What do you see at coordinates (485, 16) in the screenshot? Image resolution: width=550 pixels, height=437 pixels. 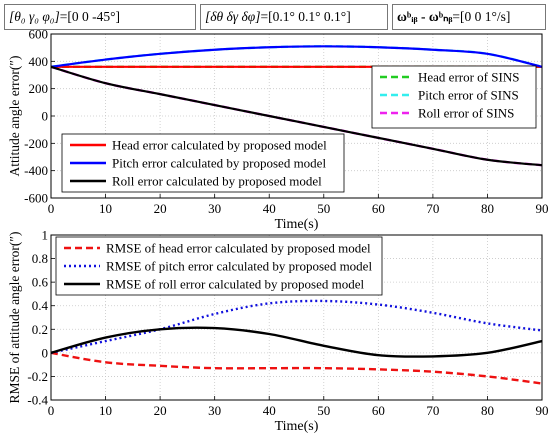 I see `angular-rate-values: [0 0 1°/s]` at bounding box center [485, 16].